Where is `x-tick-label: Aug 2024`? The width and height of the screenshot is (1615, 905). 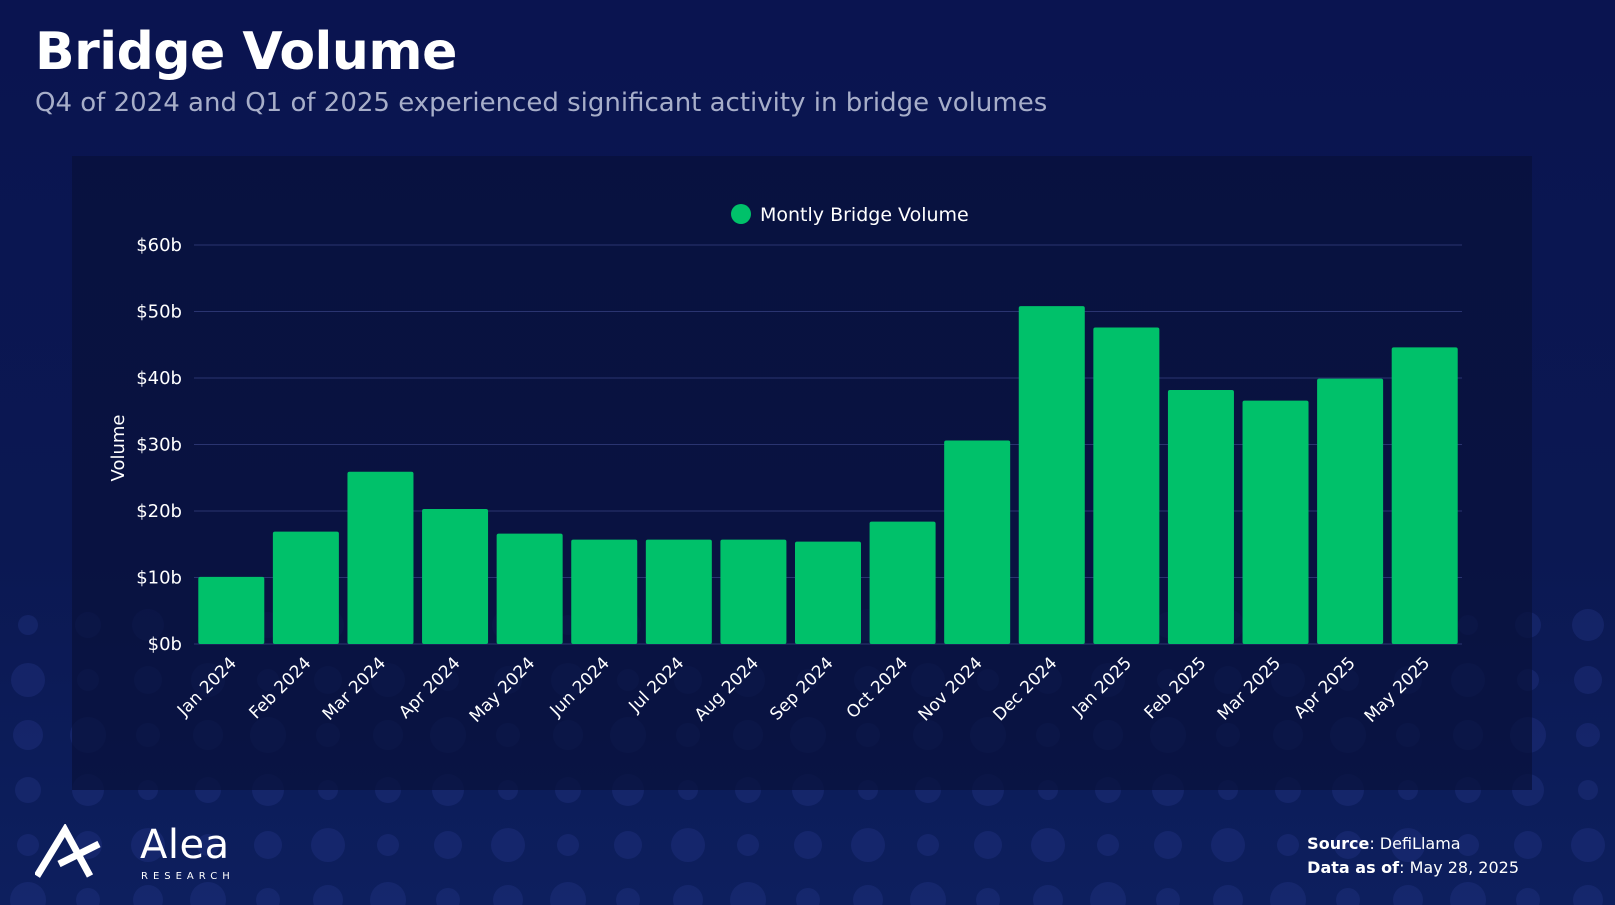 x-tick-label: Aug 2024 is located at coordinates (727, 689).